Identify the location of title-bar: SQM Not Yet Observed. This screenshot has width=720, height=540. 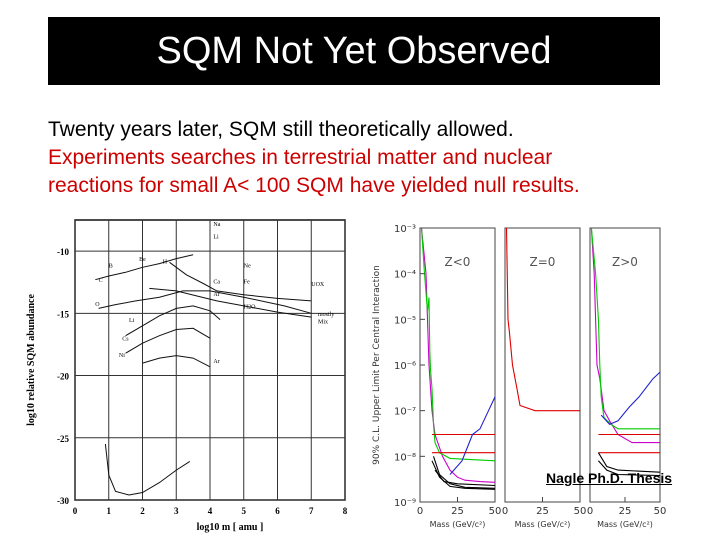
(354, 51).